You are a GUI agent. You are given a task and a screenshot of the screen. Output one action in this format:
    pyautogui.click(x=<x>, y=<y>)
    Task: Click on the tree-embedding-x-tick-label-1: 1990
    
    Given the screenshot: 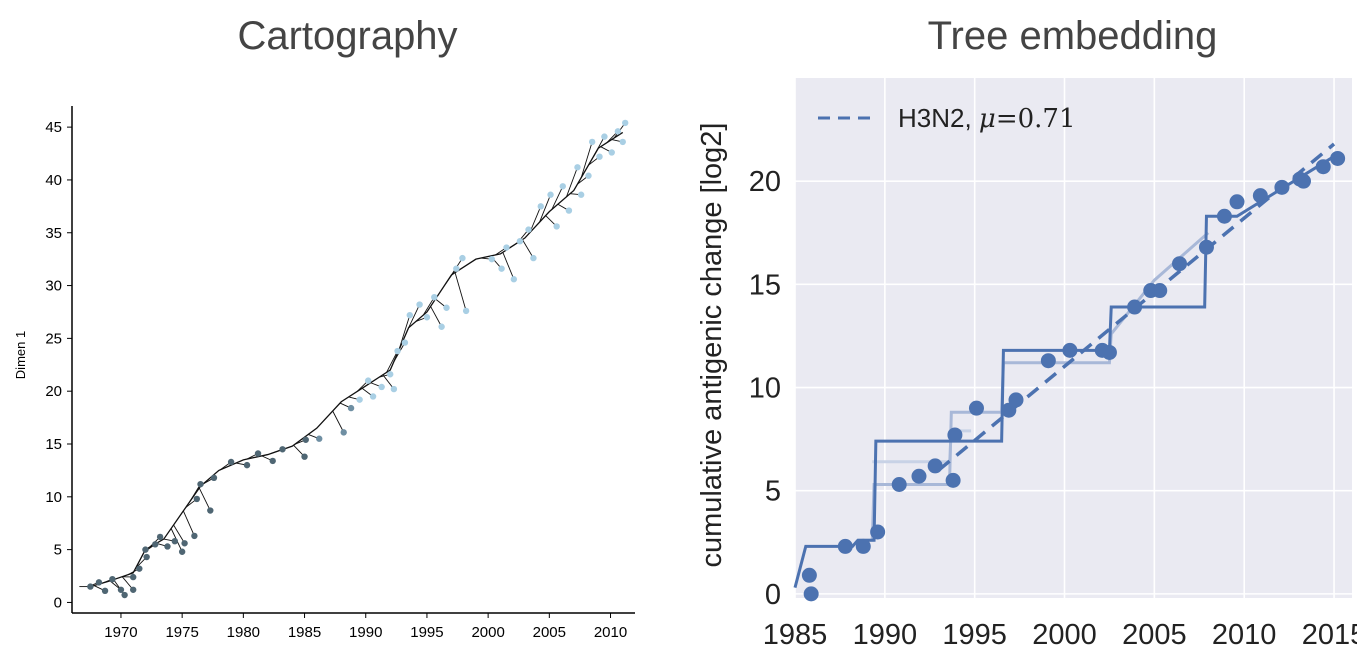 What is the action you would take?
    pyautogui.click(x=885, y=635)
    